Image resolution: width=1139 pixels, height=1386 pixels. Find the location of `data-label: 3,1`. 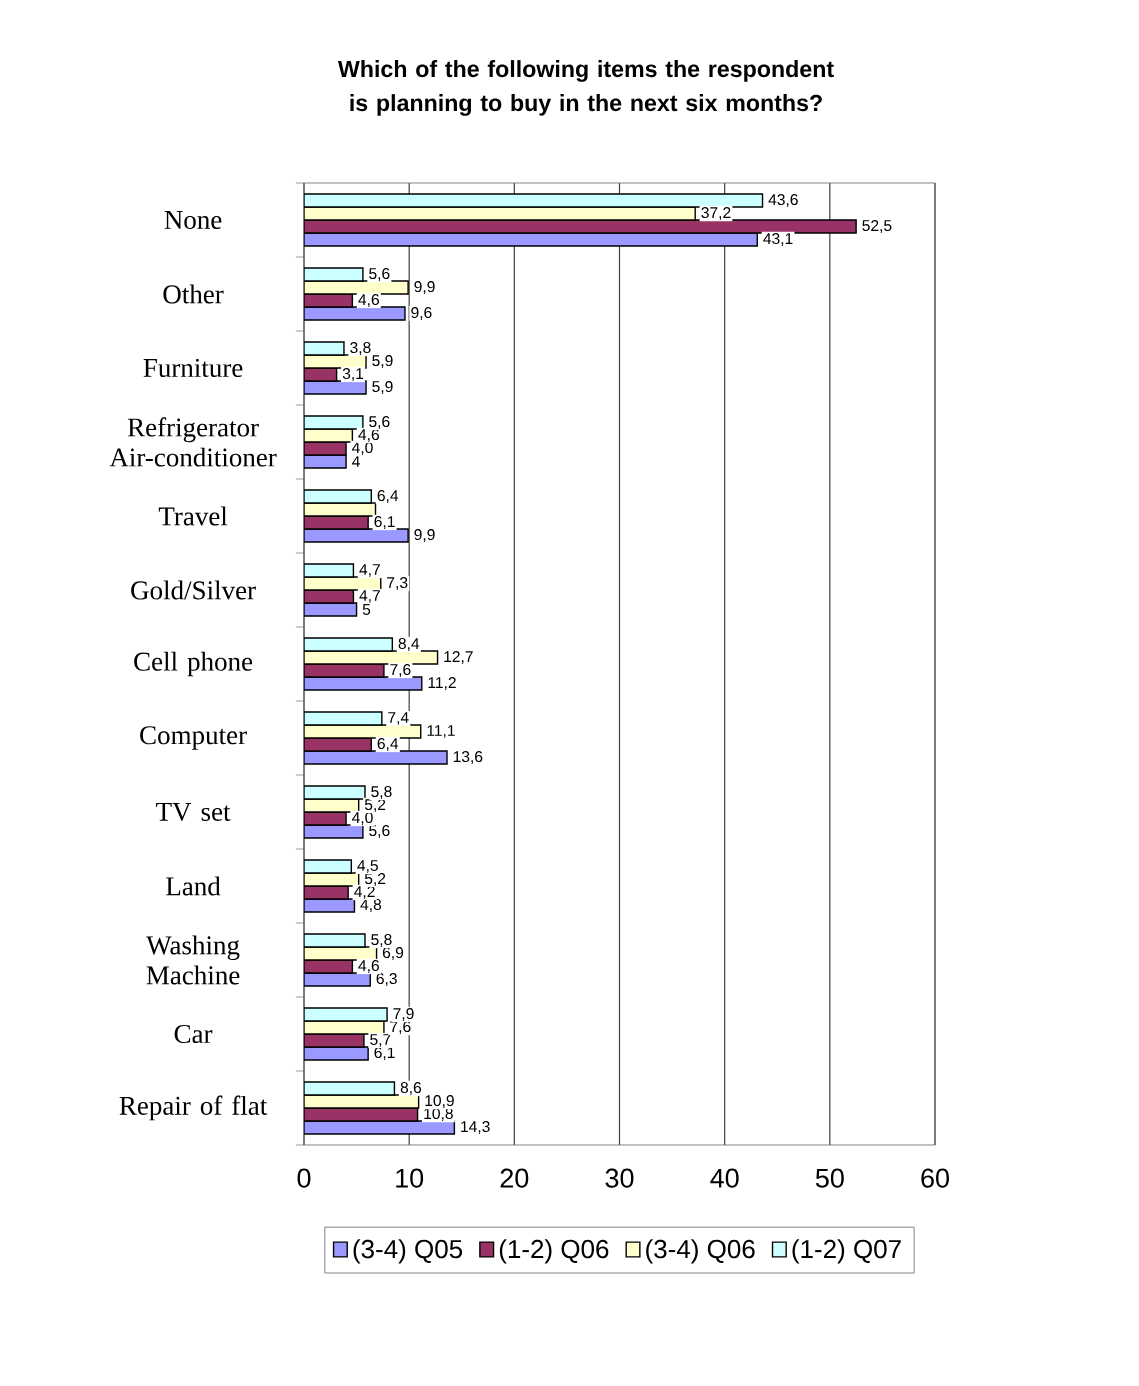

data-label: 3,1 is located at coordinates (353, 374).